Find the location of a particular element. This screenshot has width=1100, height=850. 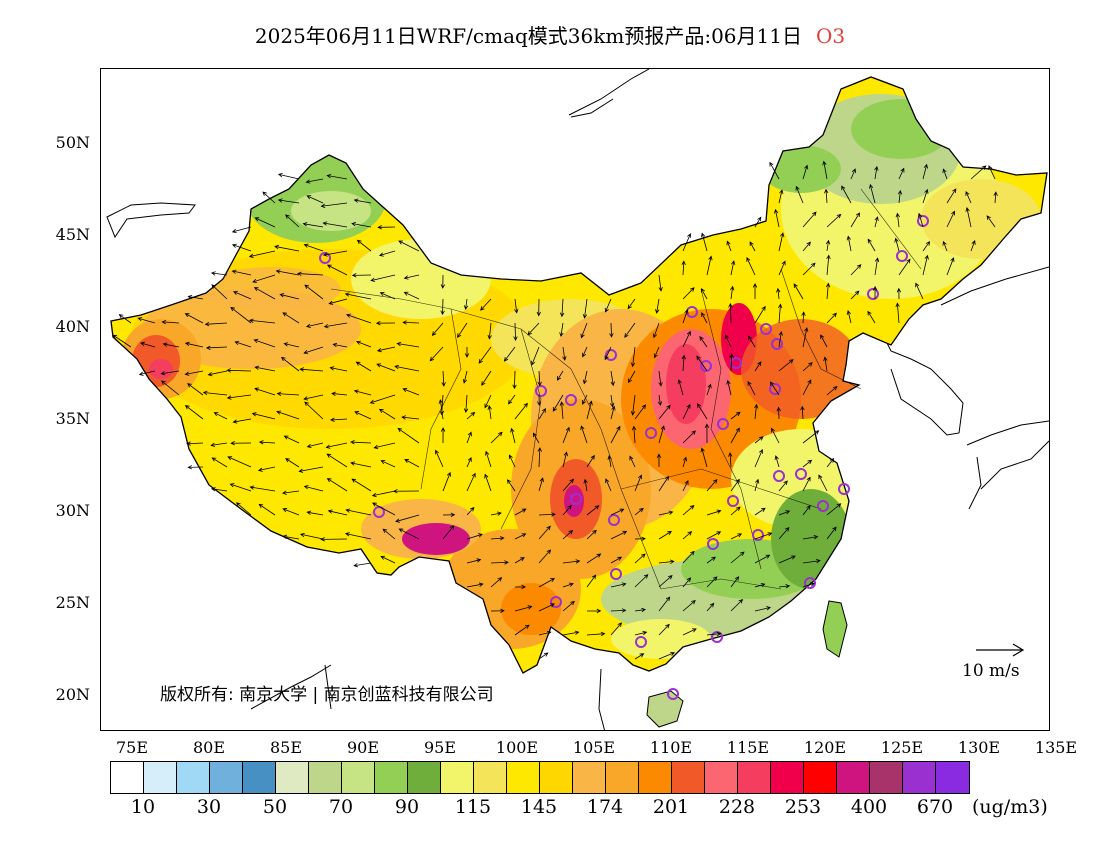

hainan is located at coordinates (665, 709).